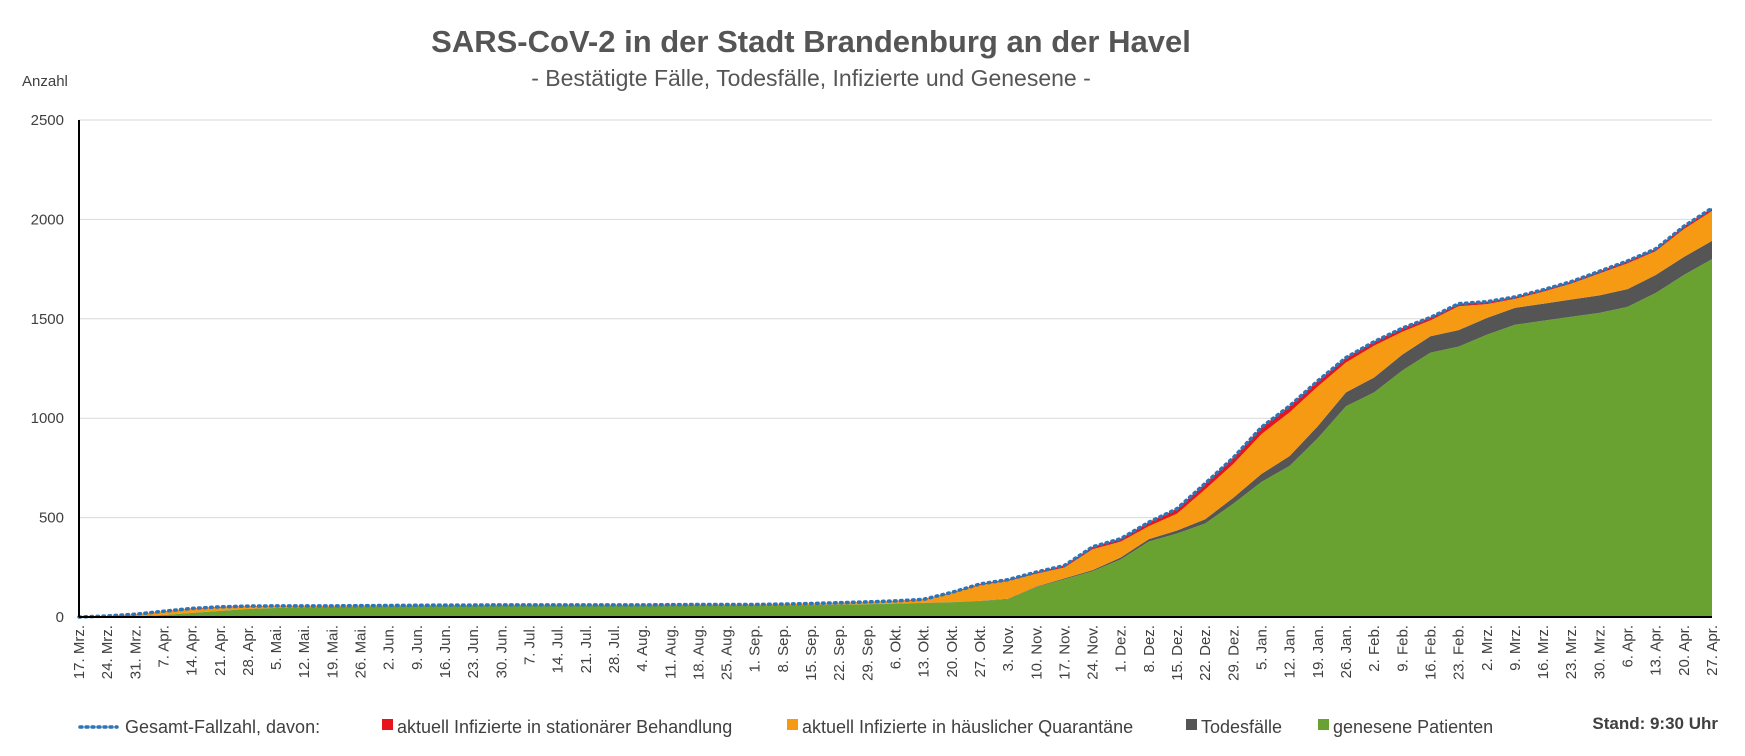 The image size is (1745, 756). What do you see at coordinates (980, 651) in the screenshot?
I see `x-tick-label-32: 27. Okt.` at bounding box center [980, 651].